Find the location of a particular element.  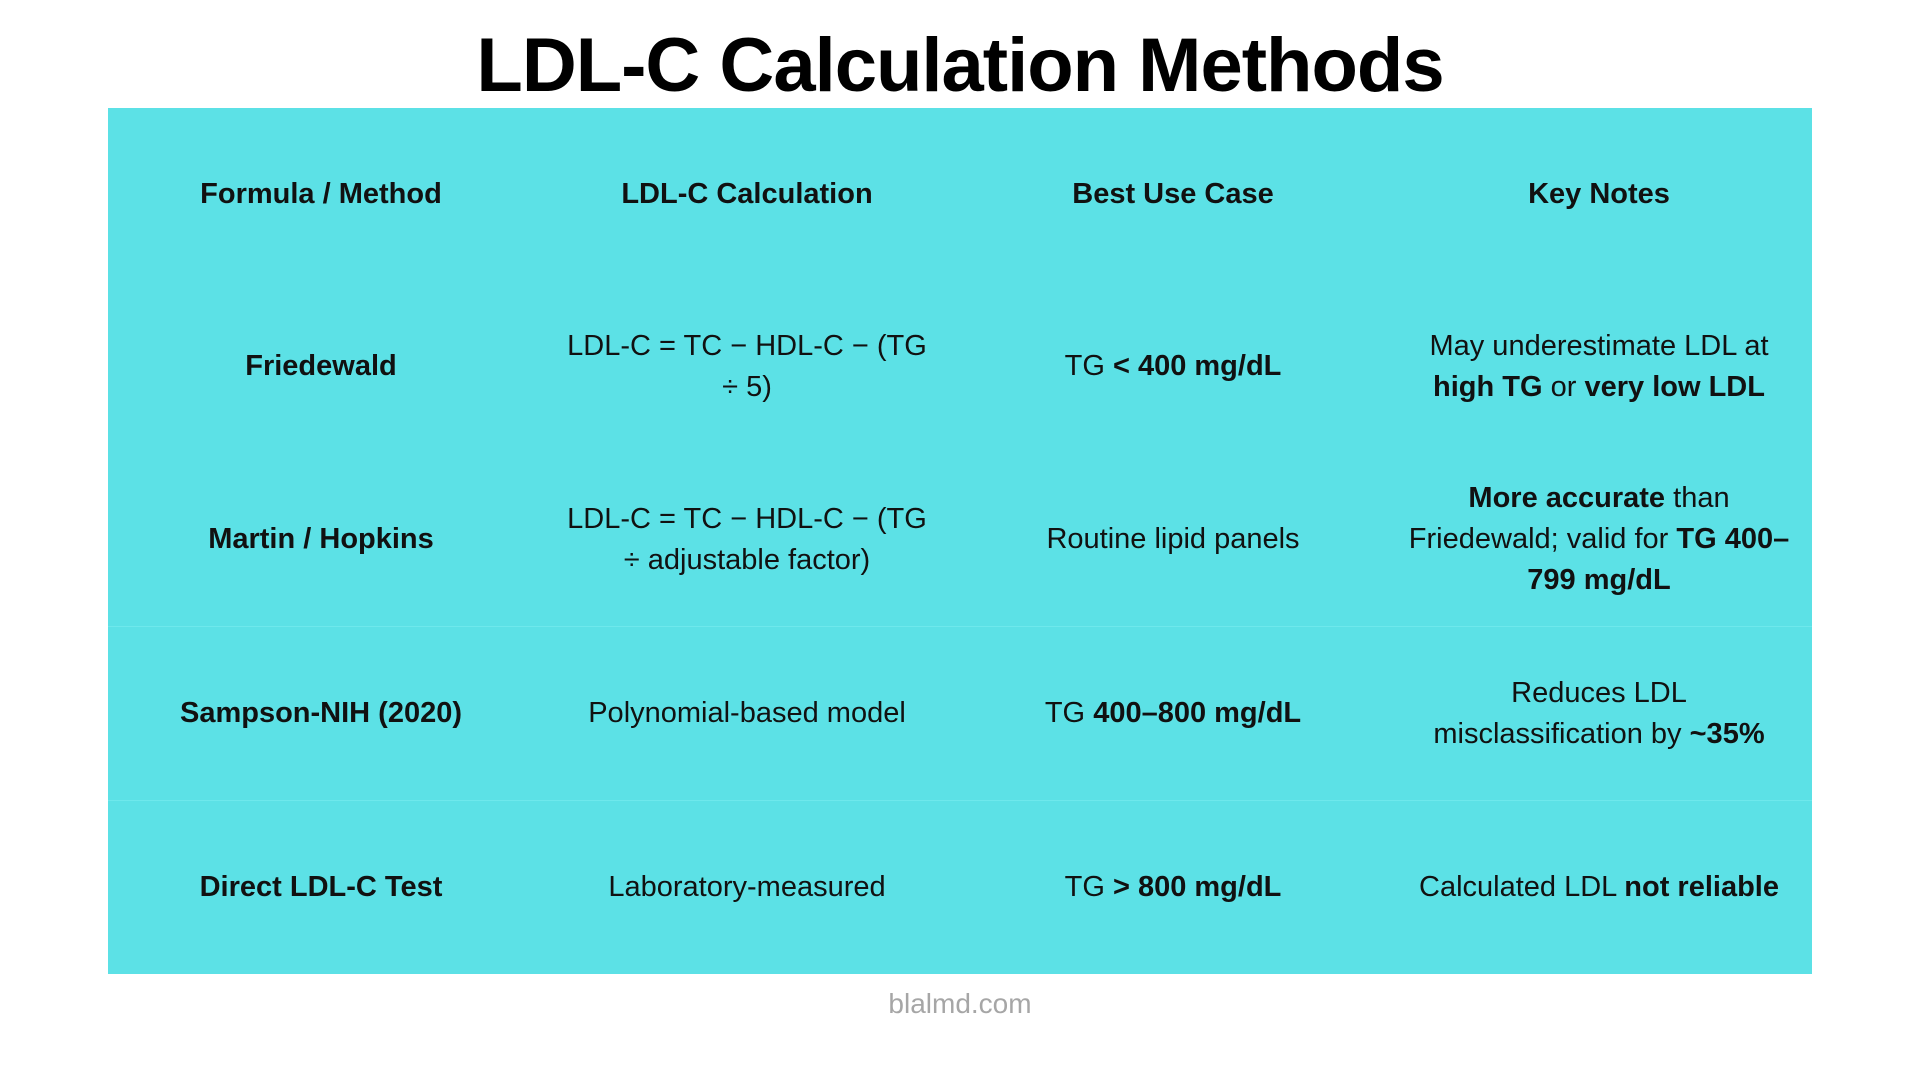

cell-text: Sampson-NIH (2020) is located at coordinates (320, 713).